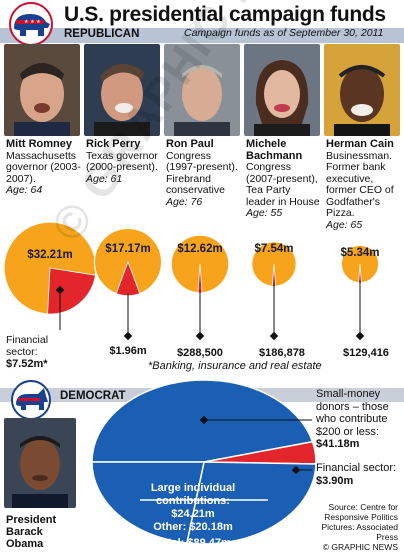 The height and width of the screenshot is (552, 404). What do you see at coordinates (128, 351) in the screenshot?
I see `financial-value-label-2: $1.96m` at bounding box center [128, 351].